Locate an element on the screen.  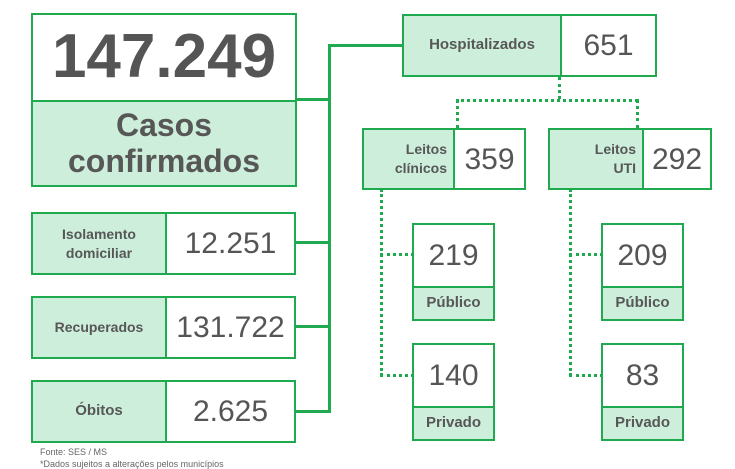
dotted-branch-to-clinical is located at coordinates (457, 114).